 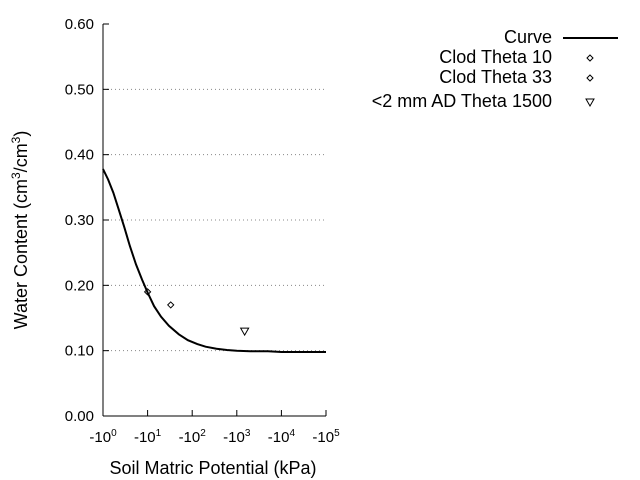 What do you see at coordinates (103, 437) in the screenshot?
I see `x-tick-label: -100` at bounding box center [103, 437].